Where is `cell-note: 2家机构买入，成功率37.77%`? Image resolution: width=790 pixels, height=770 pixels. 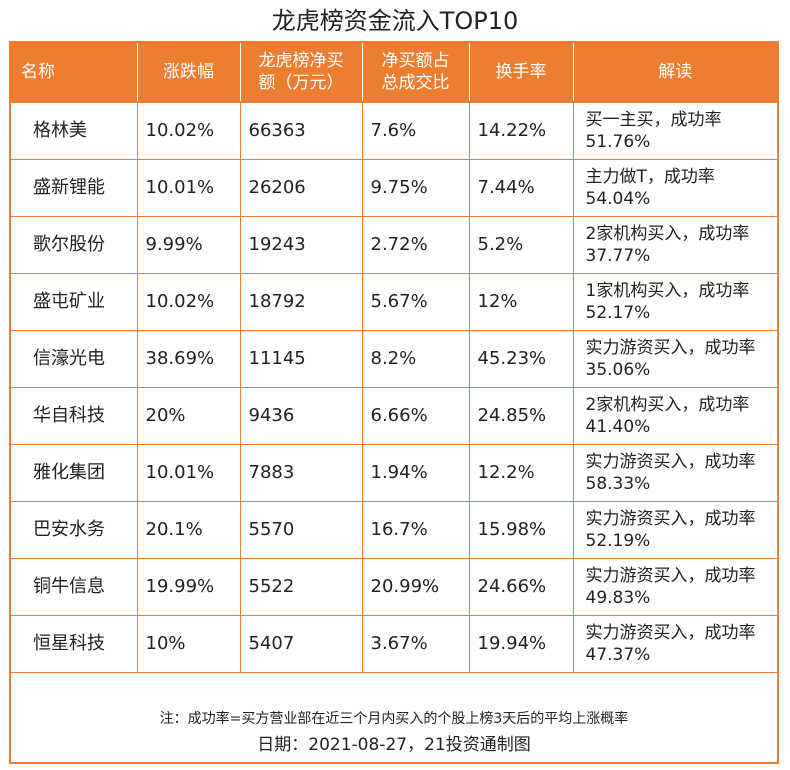
cell-note: 2家机构买入，成功率37.77% is located at coordinates (674, 244).